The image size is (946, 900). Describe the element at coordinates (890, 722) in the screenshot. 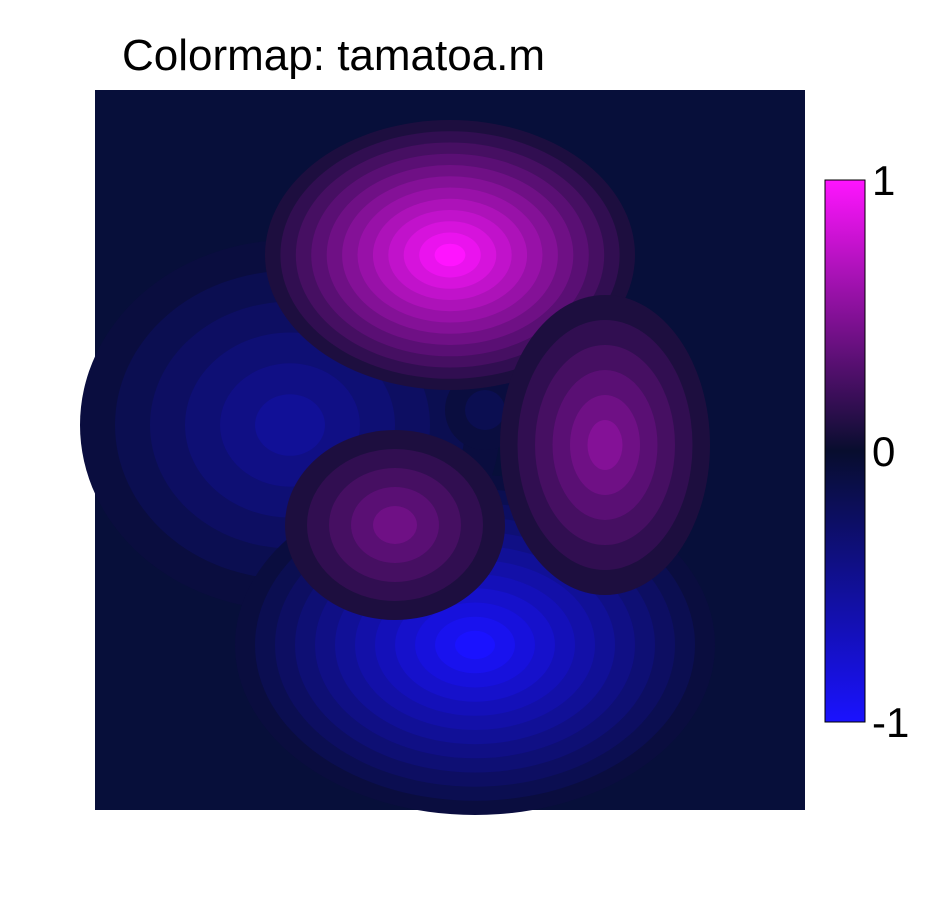

I see `colorbar-tick-label: -1` at that location.